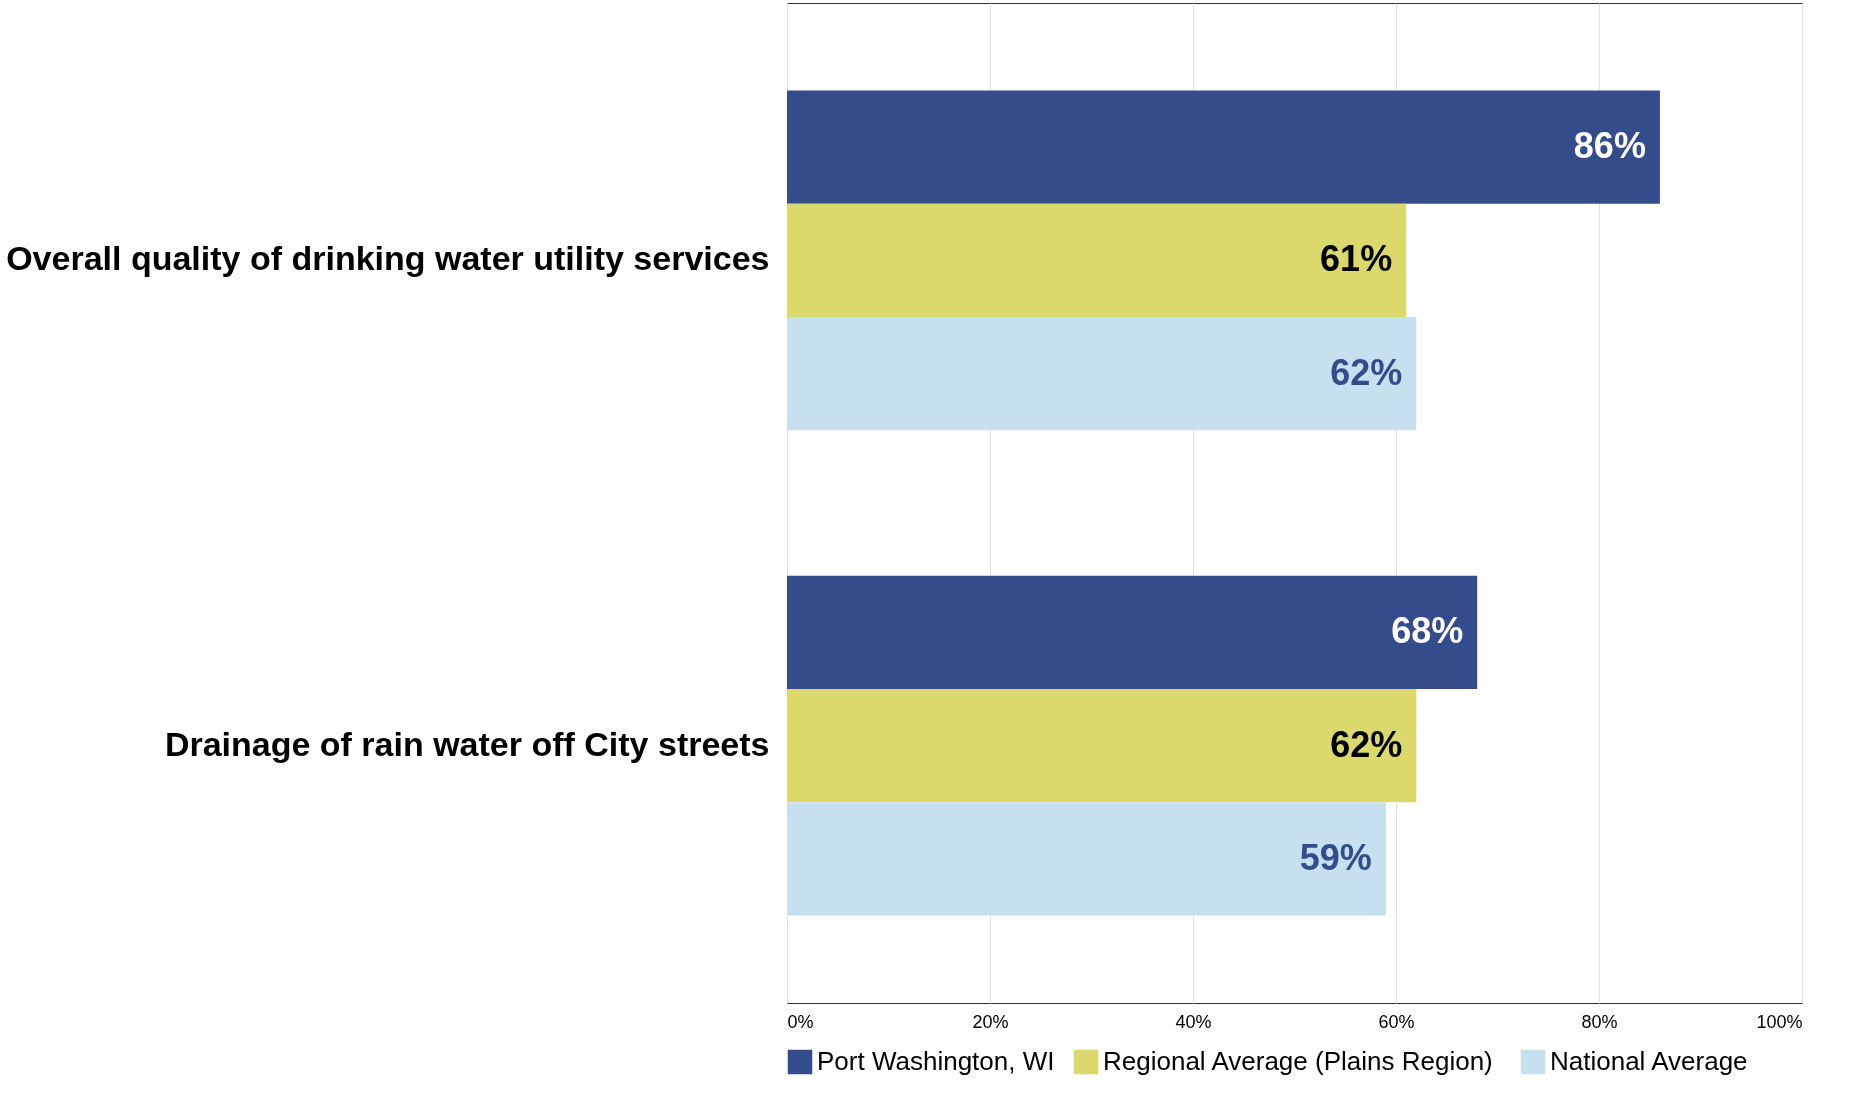 The width and height of the screenshot is (1853, 1116). I want to click on data-label: 61%, so click(1356, 259).